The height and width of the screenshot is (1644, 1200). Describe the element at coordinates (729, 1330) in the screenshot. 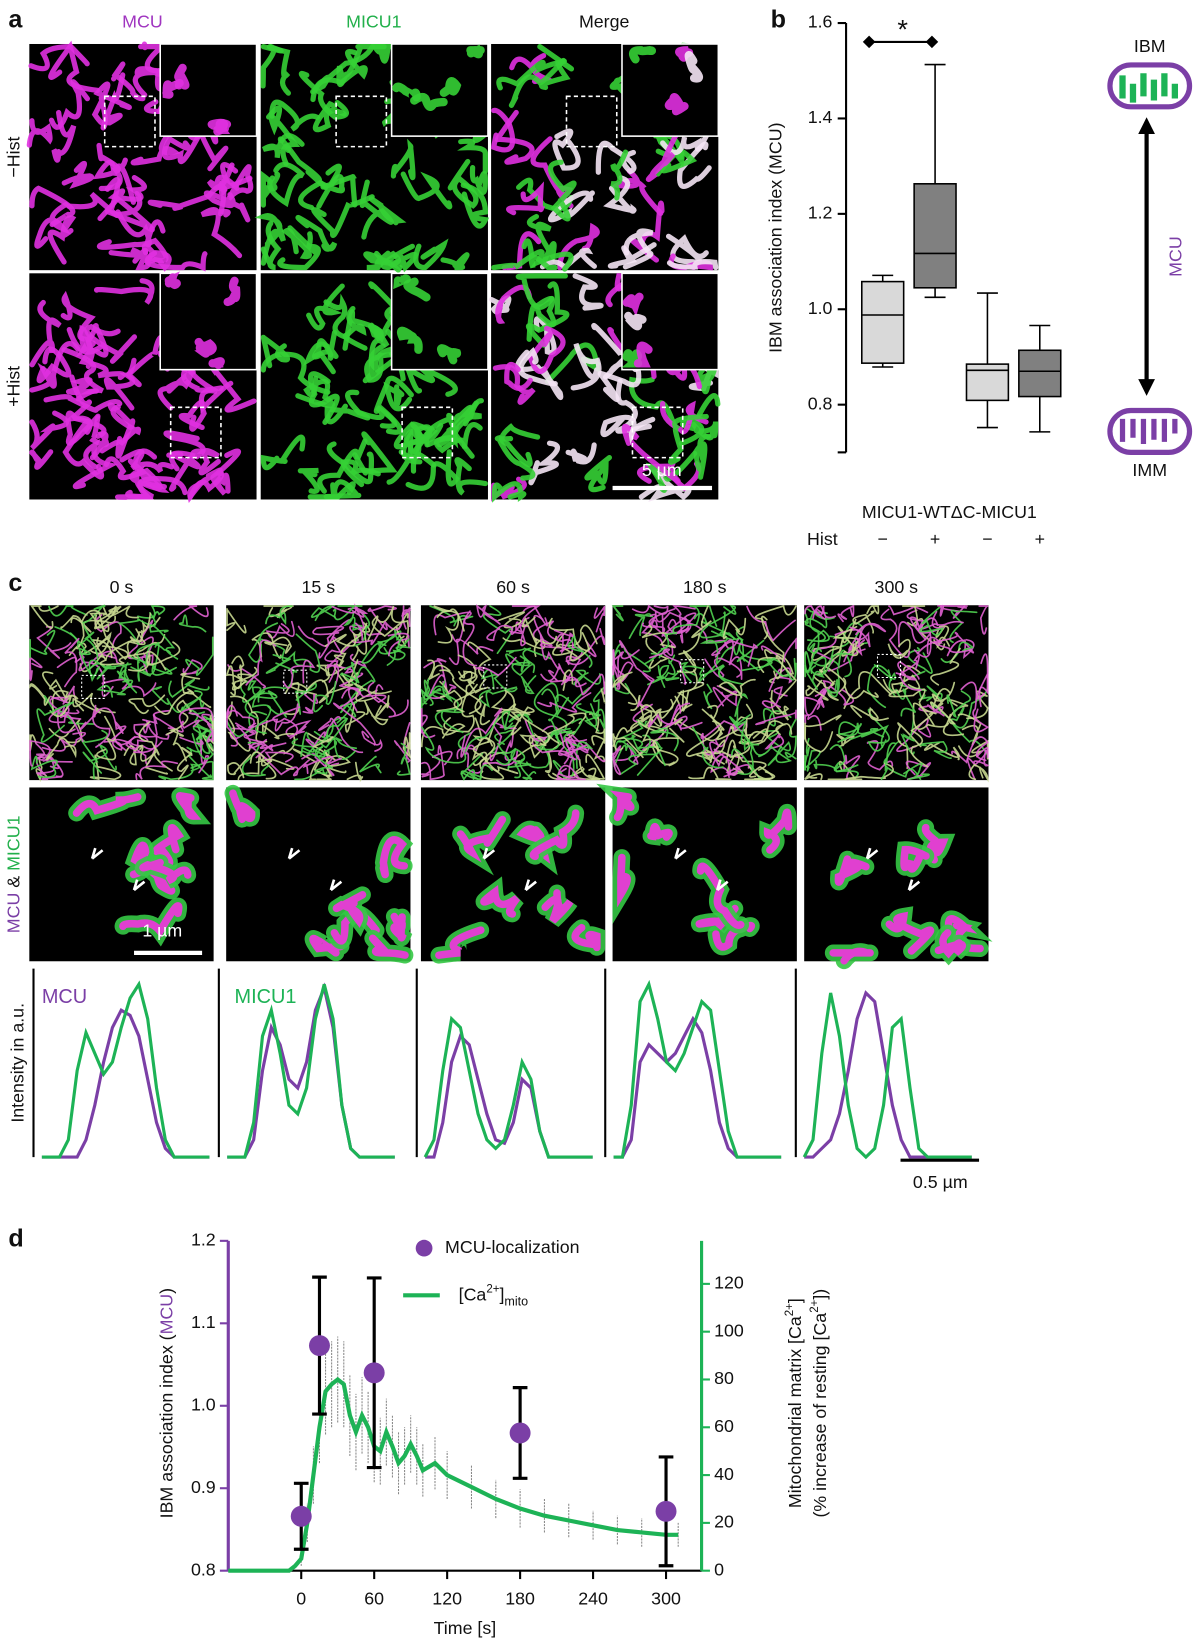

I see `y2-tick-label: 100` at that location.